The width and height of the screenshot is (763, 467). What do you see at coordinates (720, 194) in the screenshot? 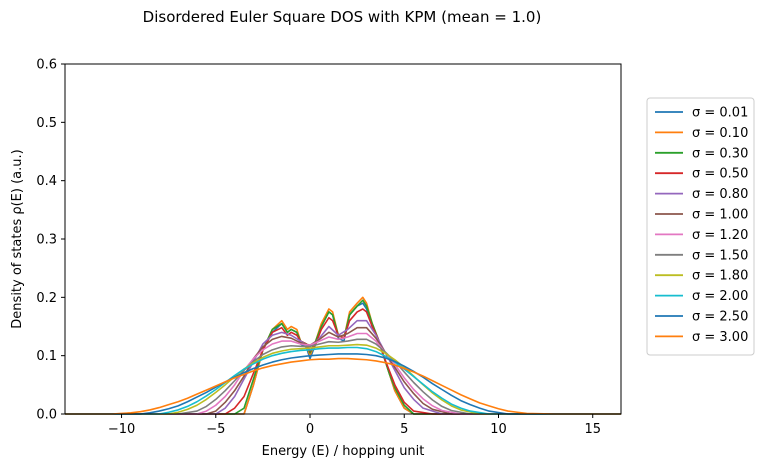
I see `legend-label: σ = 0.80` at bounding box center [720, 194].